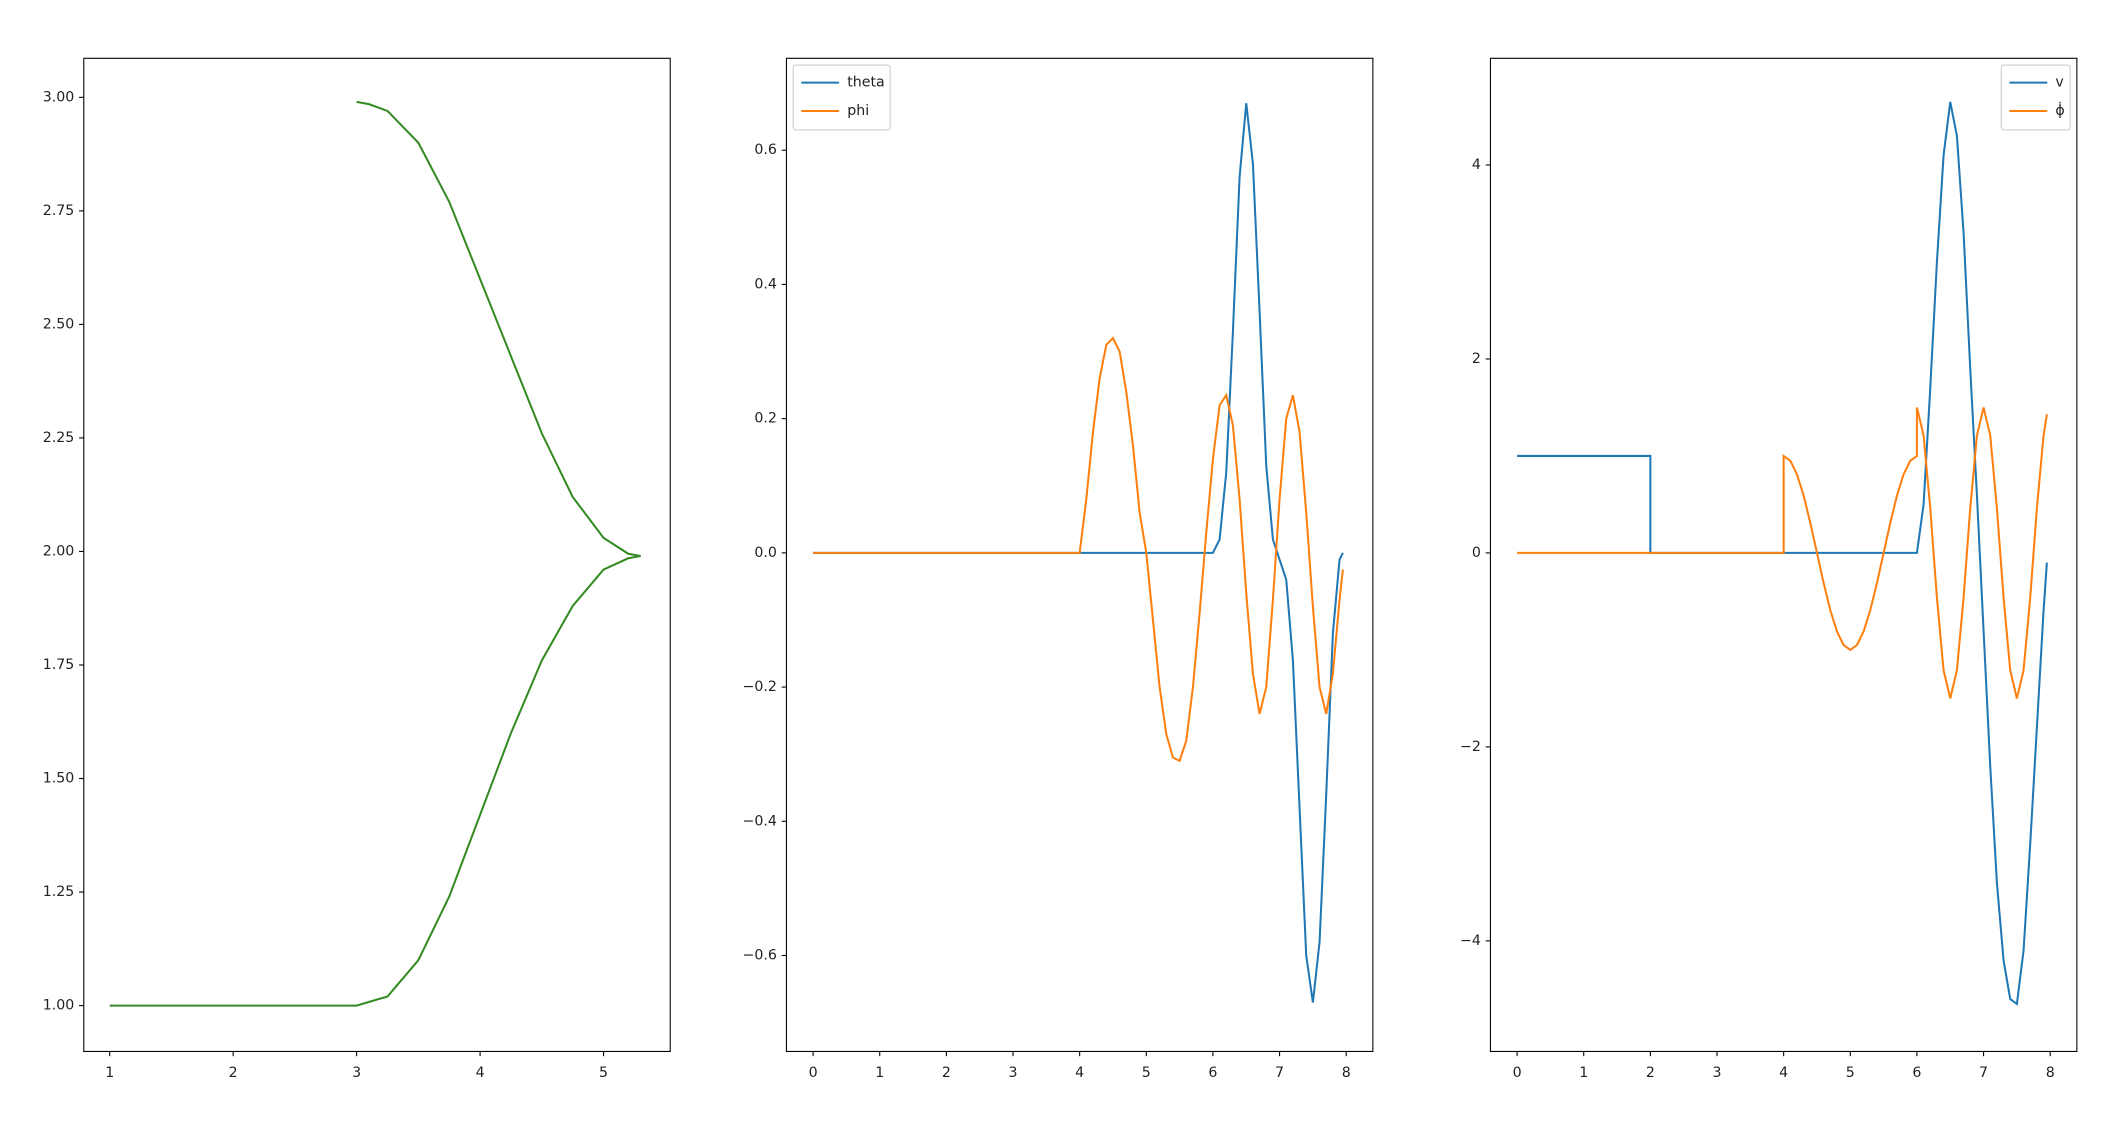 The width and height of the screenshot is (2112, 1130). I want to click on y-tick-label: 1.75, so click(59, 665).